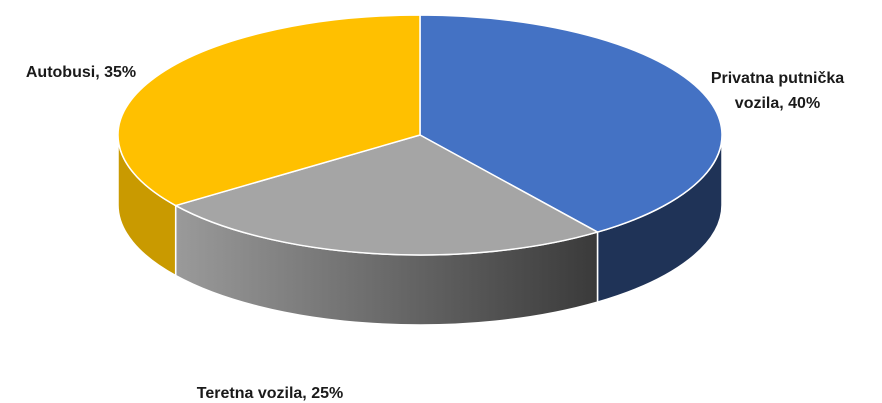  What do you see at coordinates (249, 393) in the screenshot?
I see `label-category: Teretna vozila` at bounding box center [249, 393].